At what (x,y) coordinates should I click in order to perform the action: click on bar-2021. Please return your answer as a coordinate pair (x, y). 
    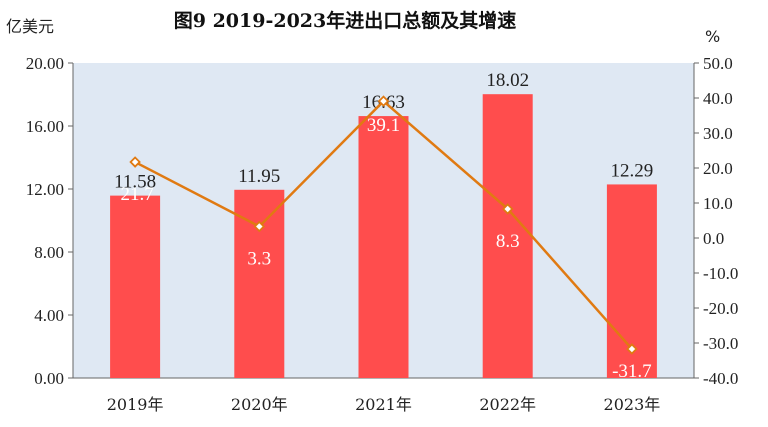
    Looking at the image, I should click on (383, 247).